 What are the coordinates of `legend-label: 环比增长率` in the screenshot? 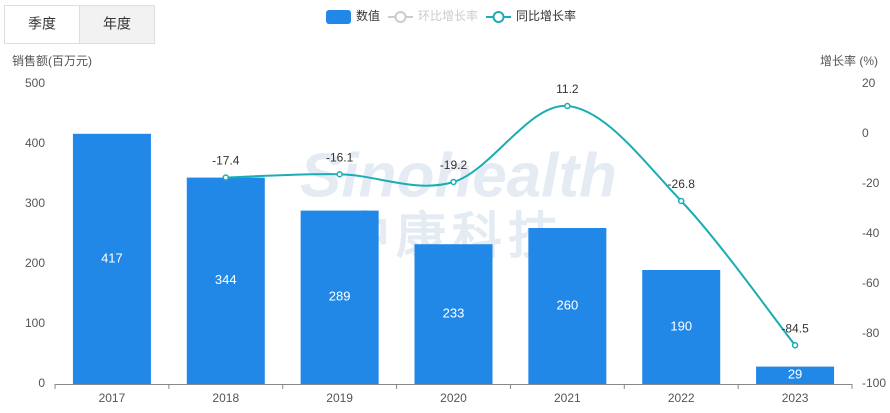 It's located at (448, 15).